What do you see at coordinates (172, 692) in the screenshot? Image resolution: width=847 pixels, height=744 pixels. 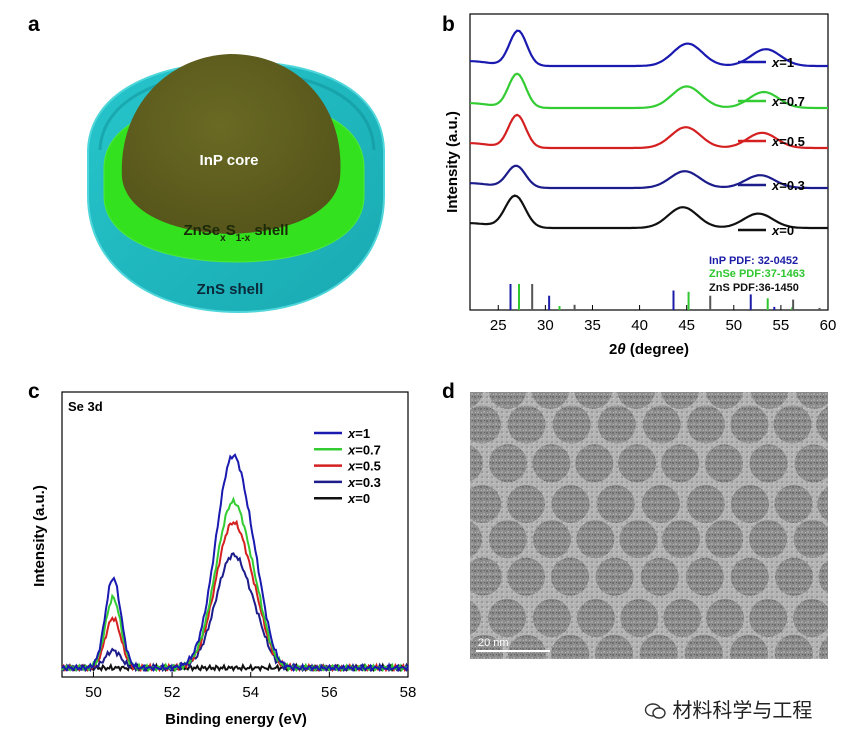 I see `xtick-label: 52` at bounding box center [172, 692].